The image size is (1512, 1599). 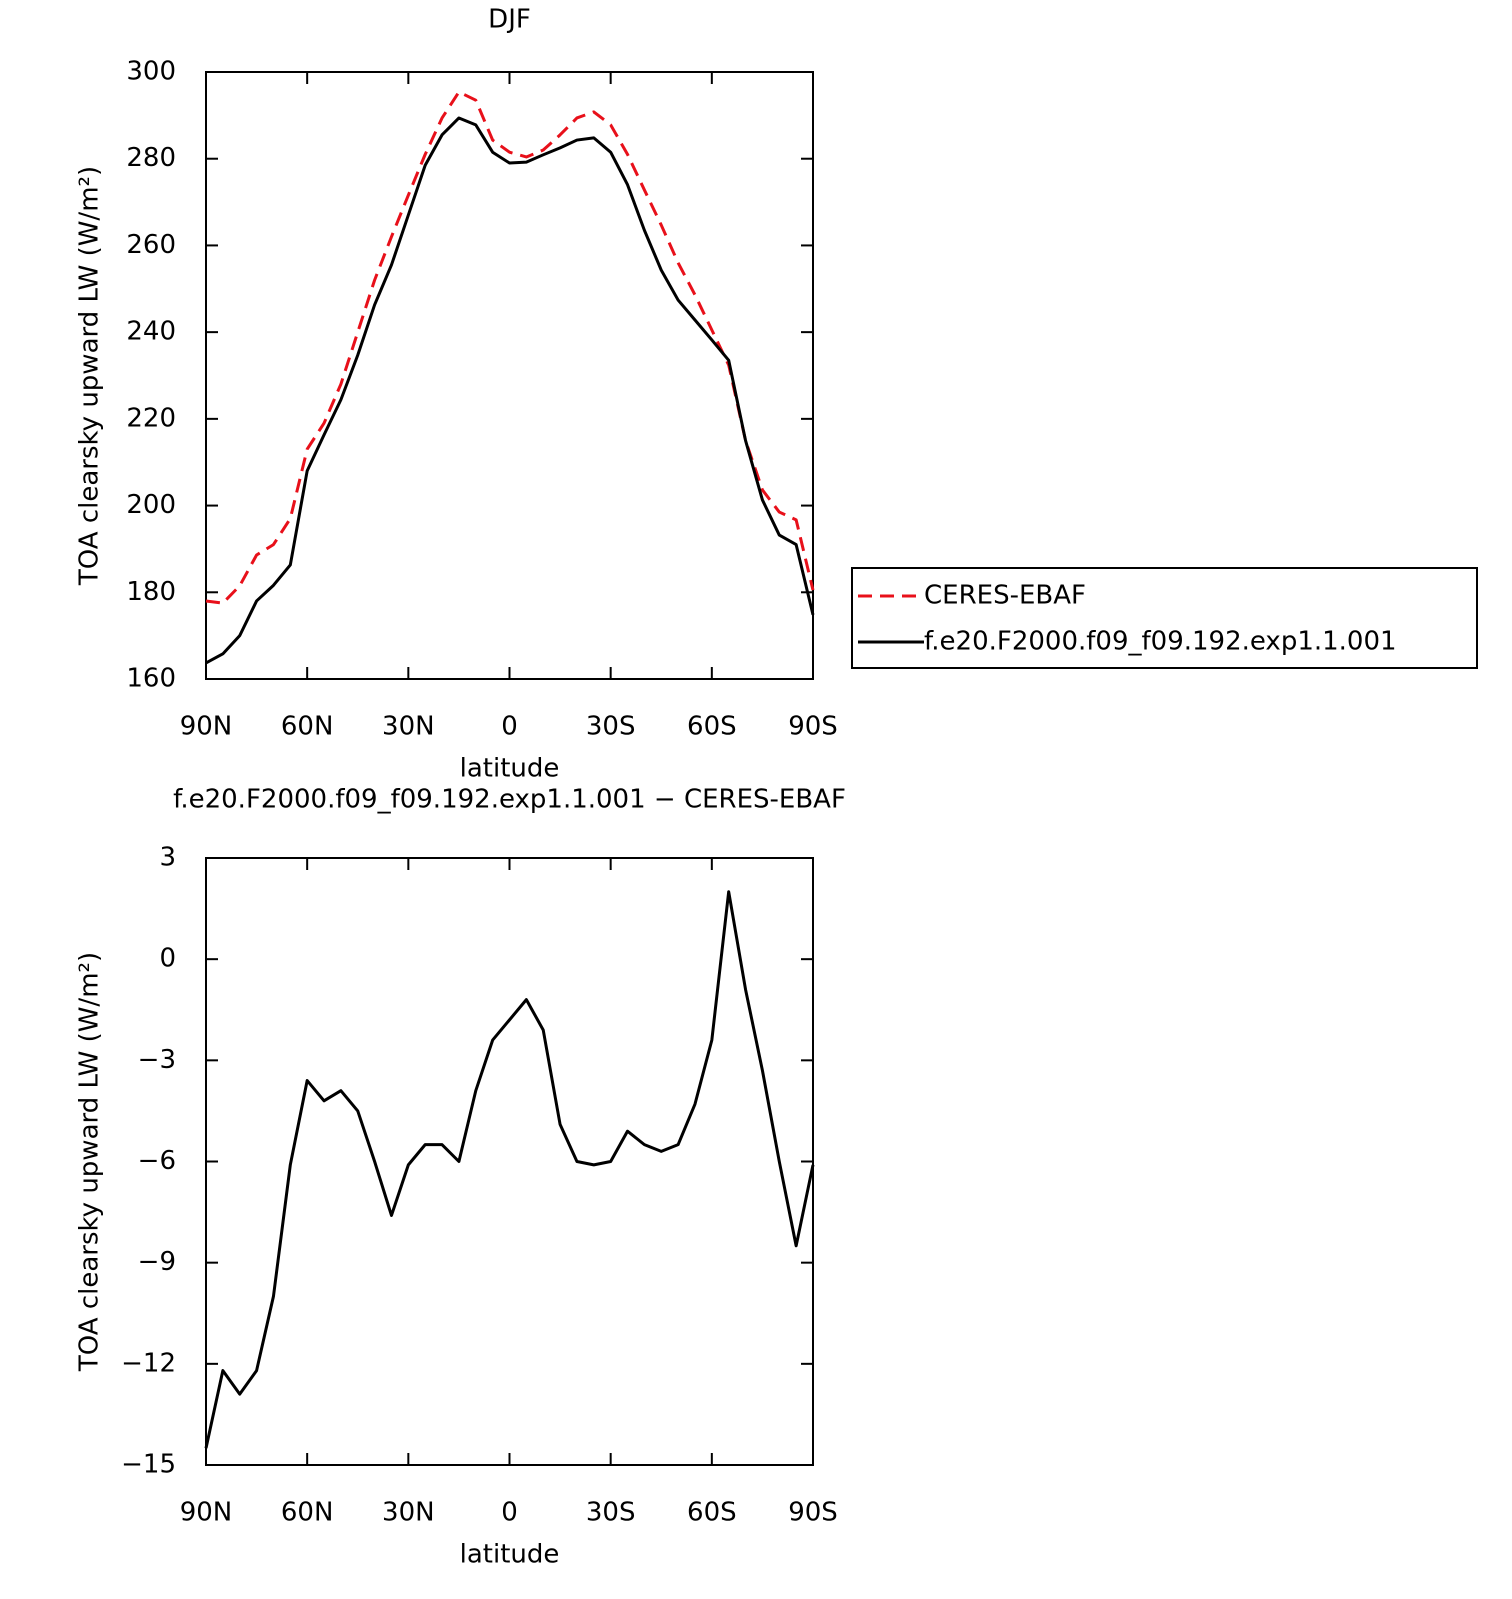 What do you see at coordinates (509, 20) in the screenshot?
I see `chart-title: DJF` at bounding box center [509, 20].